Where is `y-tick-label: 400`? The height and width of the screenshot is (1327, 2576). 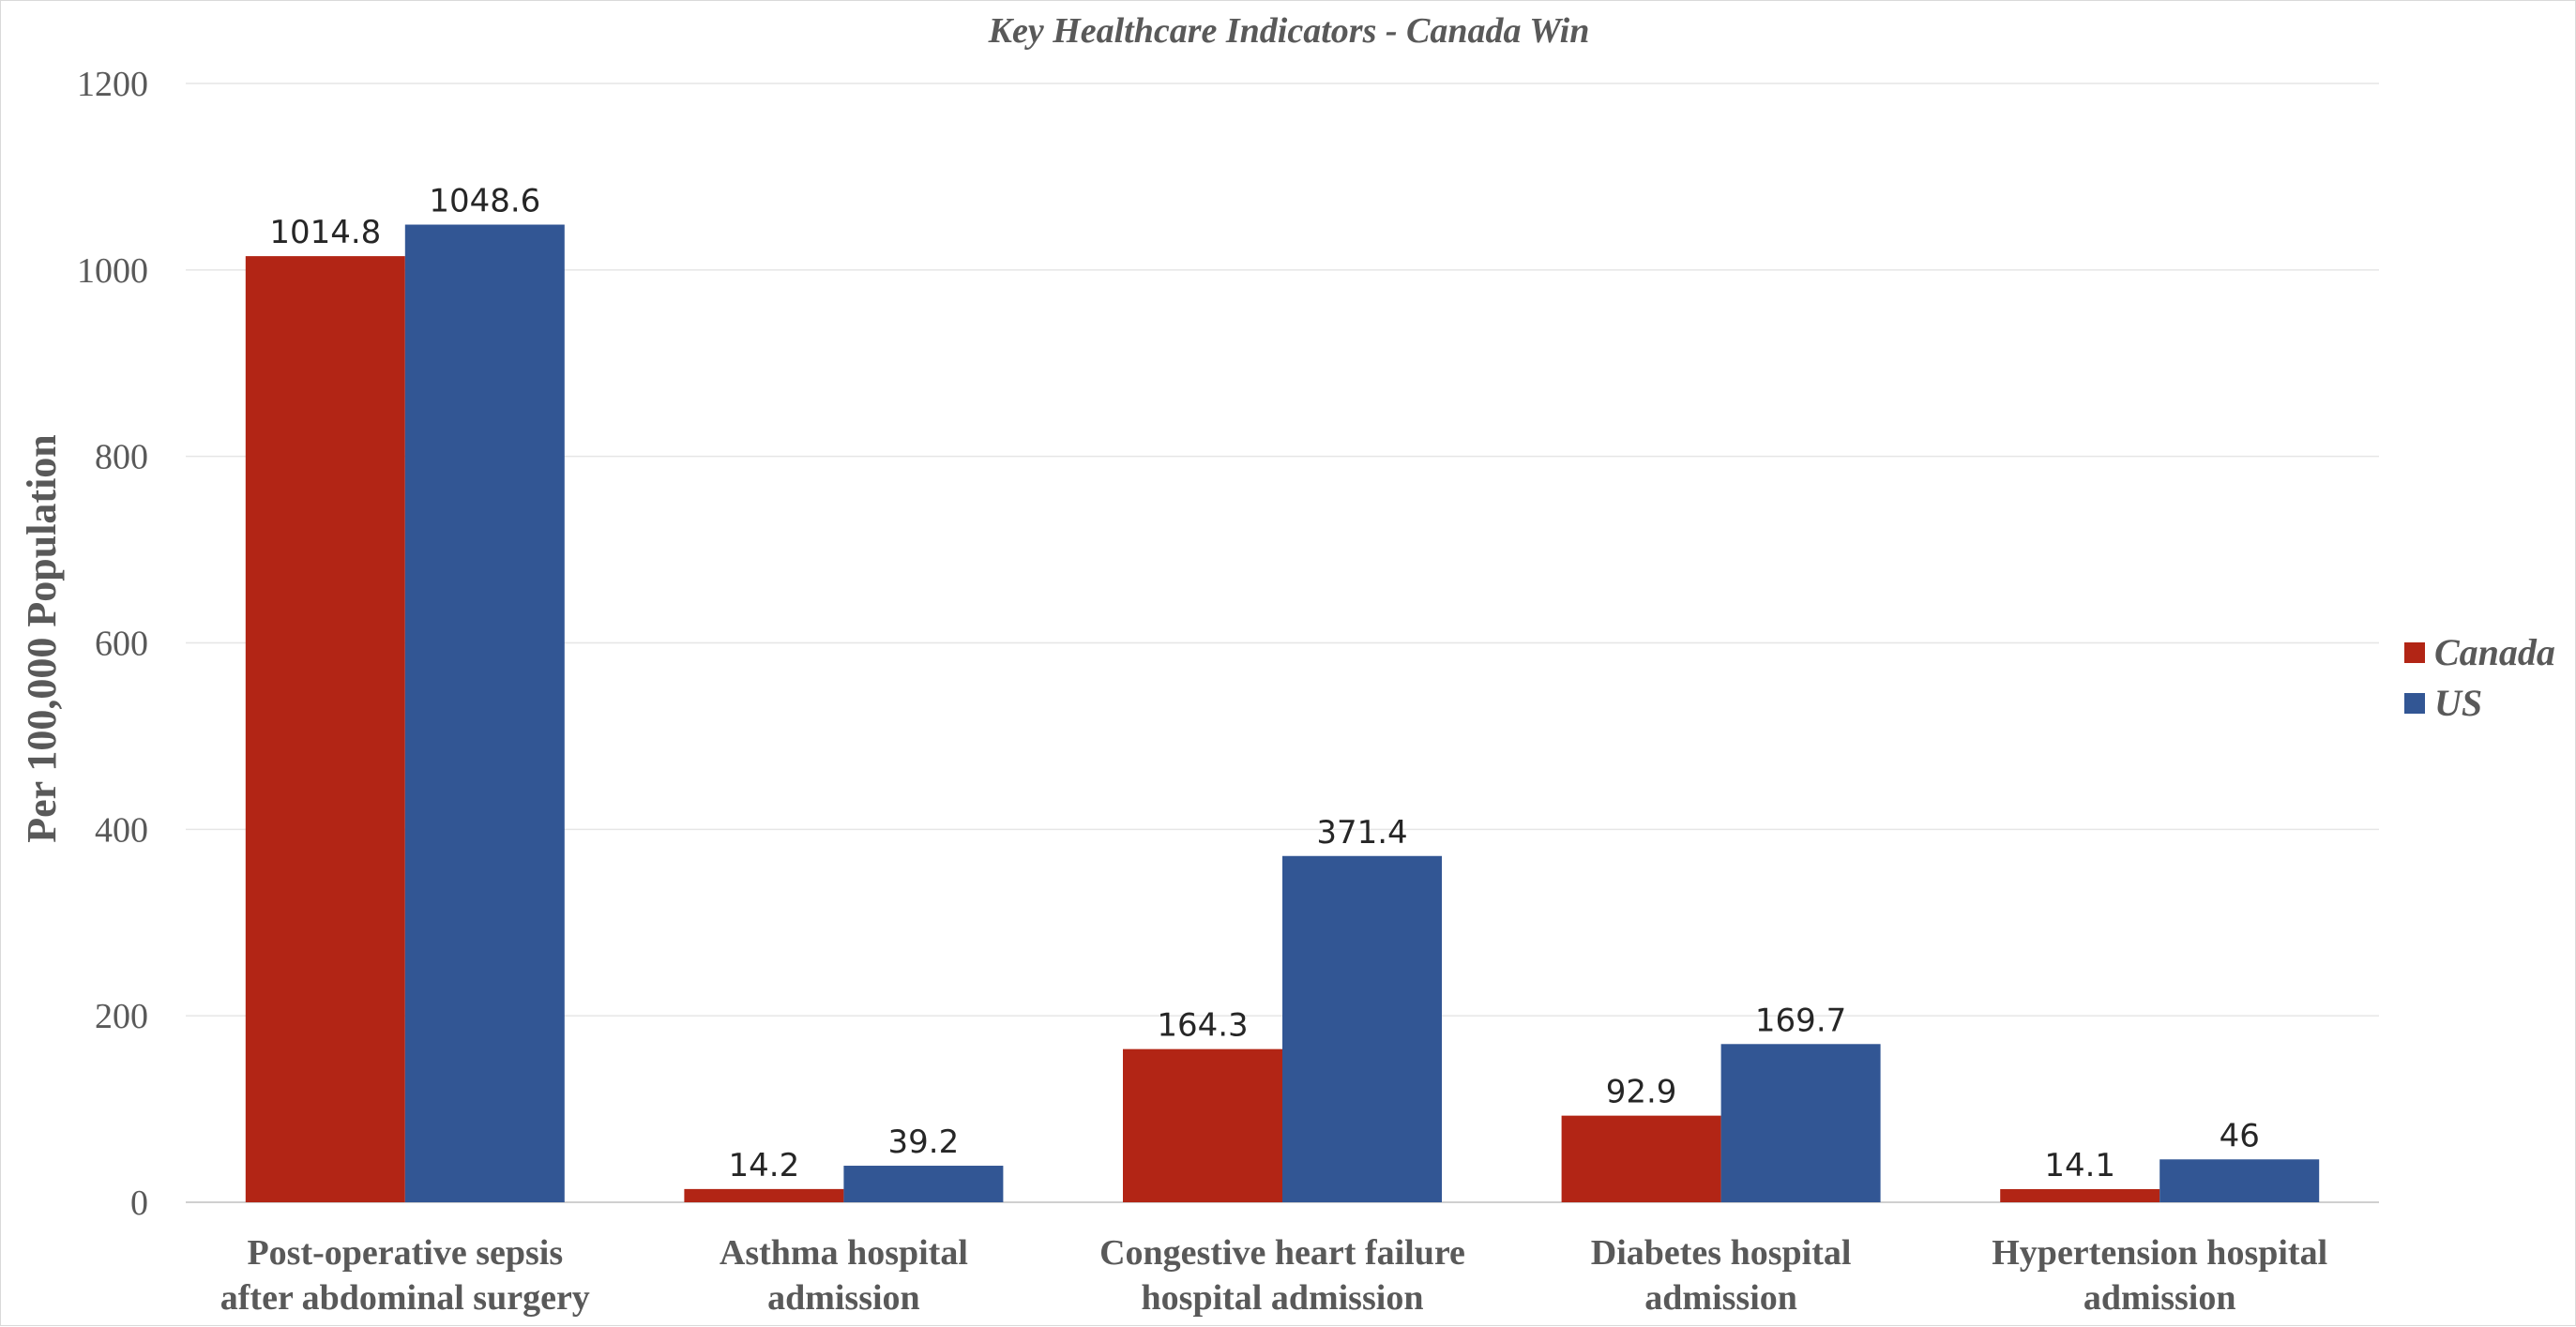
y-tick-label: 400 is located at coordinates (121, 830).